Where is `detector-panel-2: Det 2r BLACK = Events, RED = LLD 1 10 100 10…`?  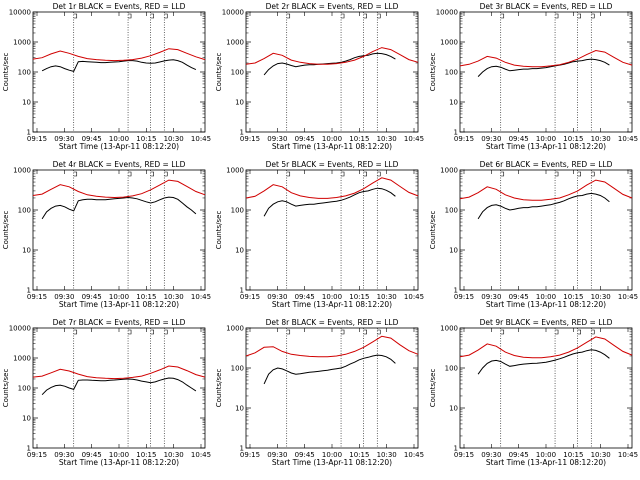
detector-panel-2: Det 2r BLACK = Events, RED = LLD 1 10 100 10… is located at coordinates (319, 76).